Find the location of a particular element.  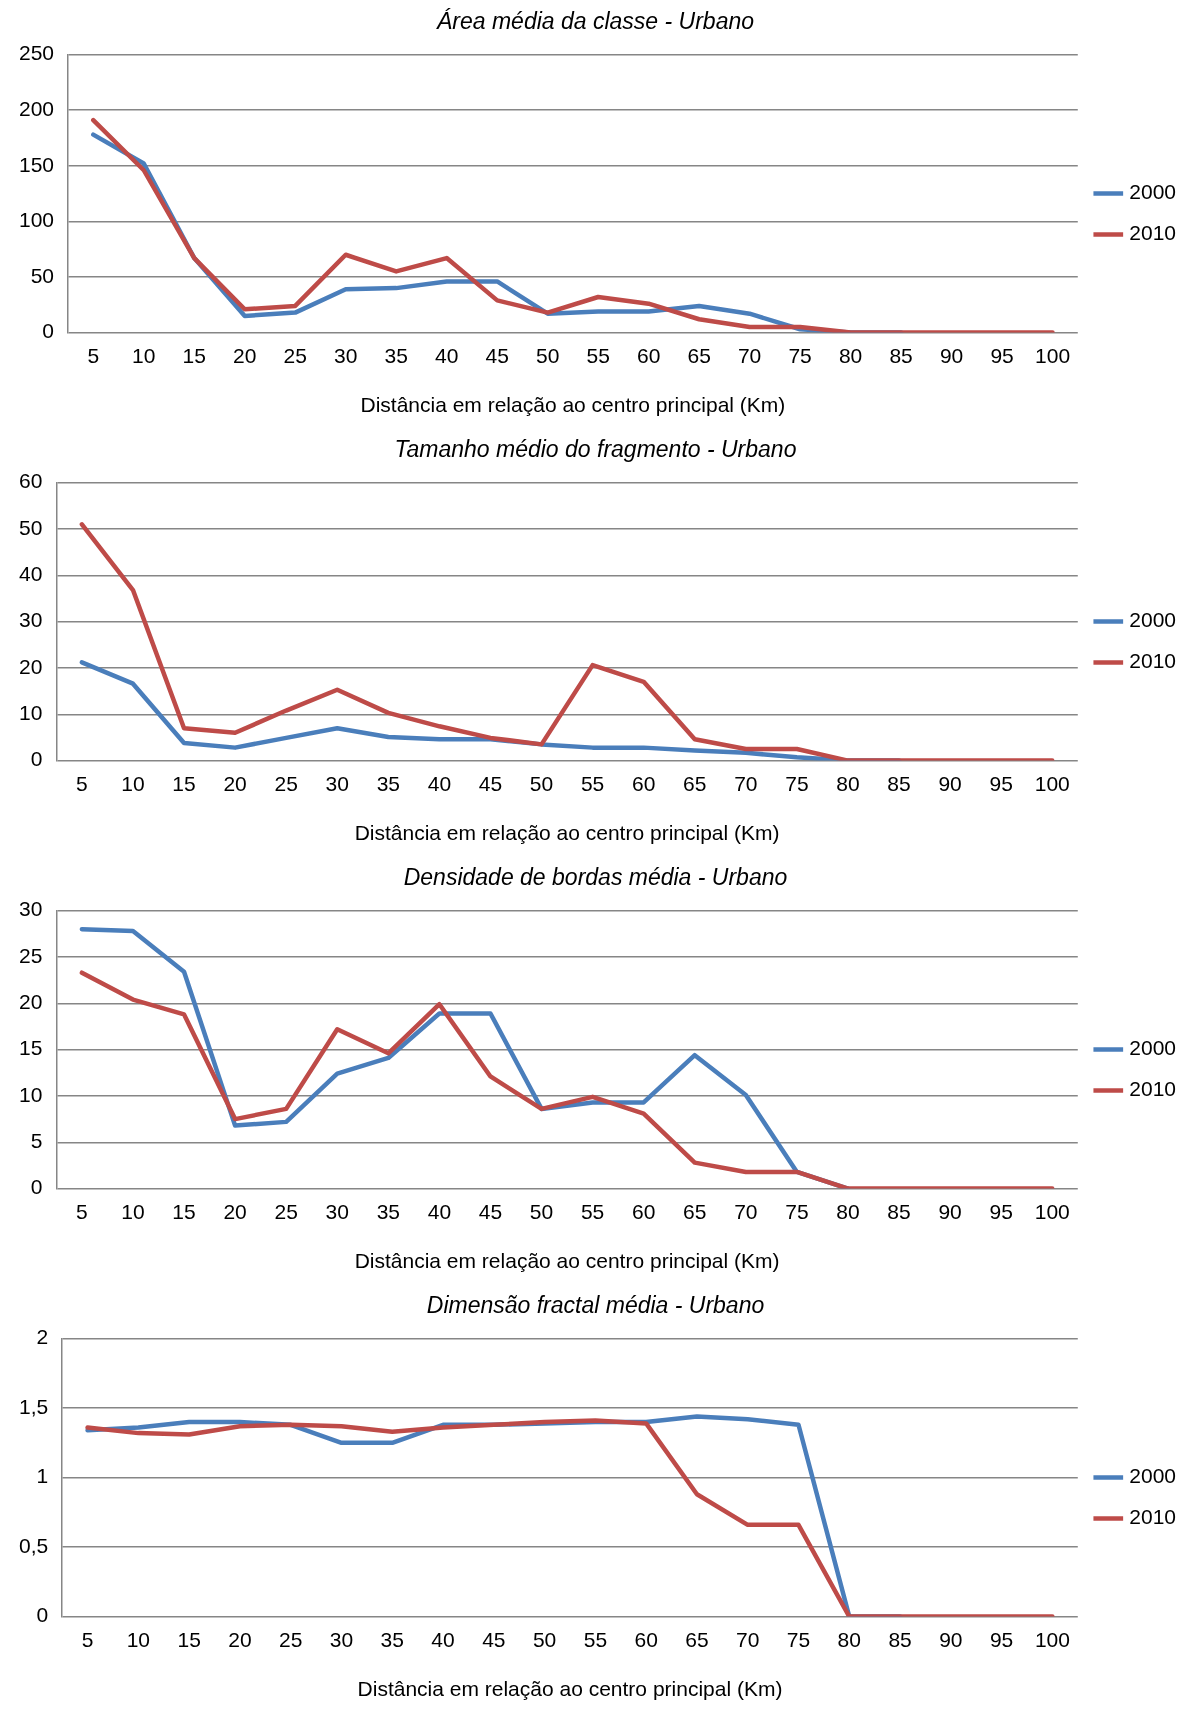

chart-title: Dimensão fractal média - Urbano is located at coordinates (595, 1305).